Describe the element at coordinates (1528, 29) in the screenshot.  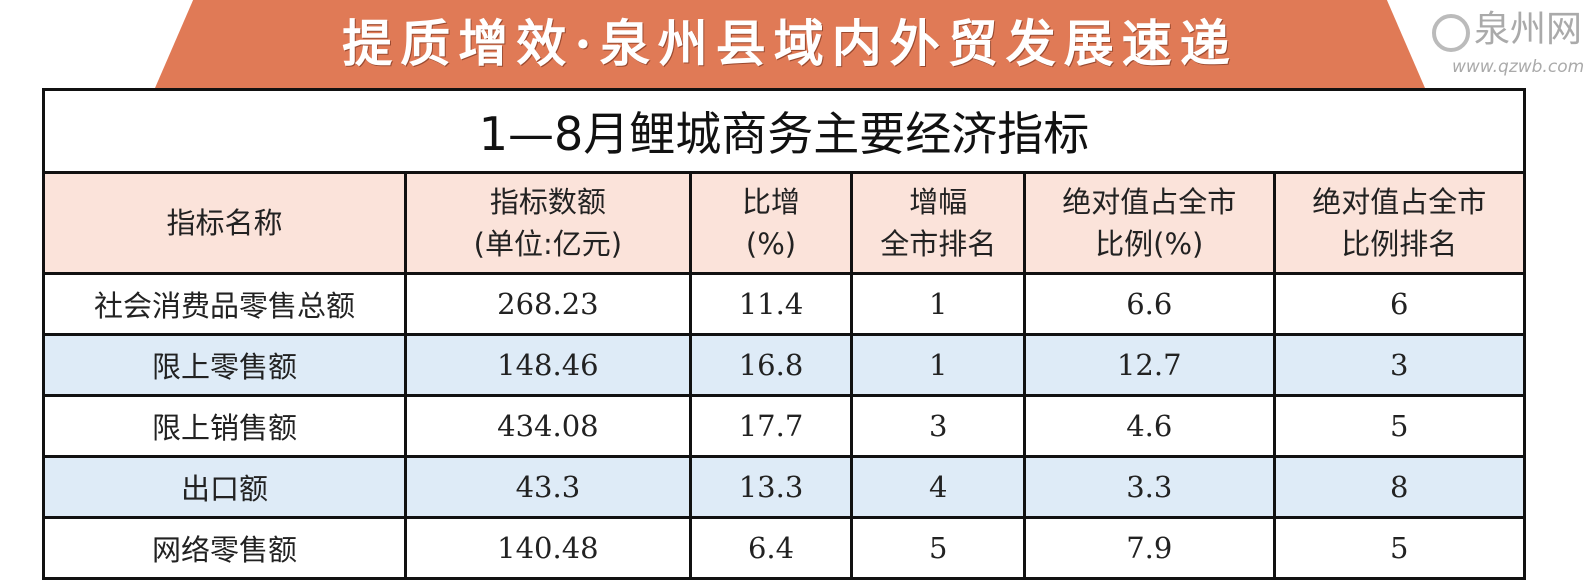
I see `watermark-name: 泉州网` at that location.